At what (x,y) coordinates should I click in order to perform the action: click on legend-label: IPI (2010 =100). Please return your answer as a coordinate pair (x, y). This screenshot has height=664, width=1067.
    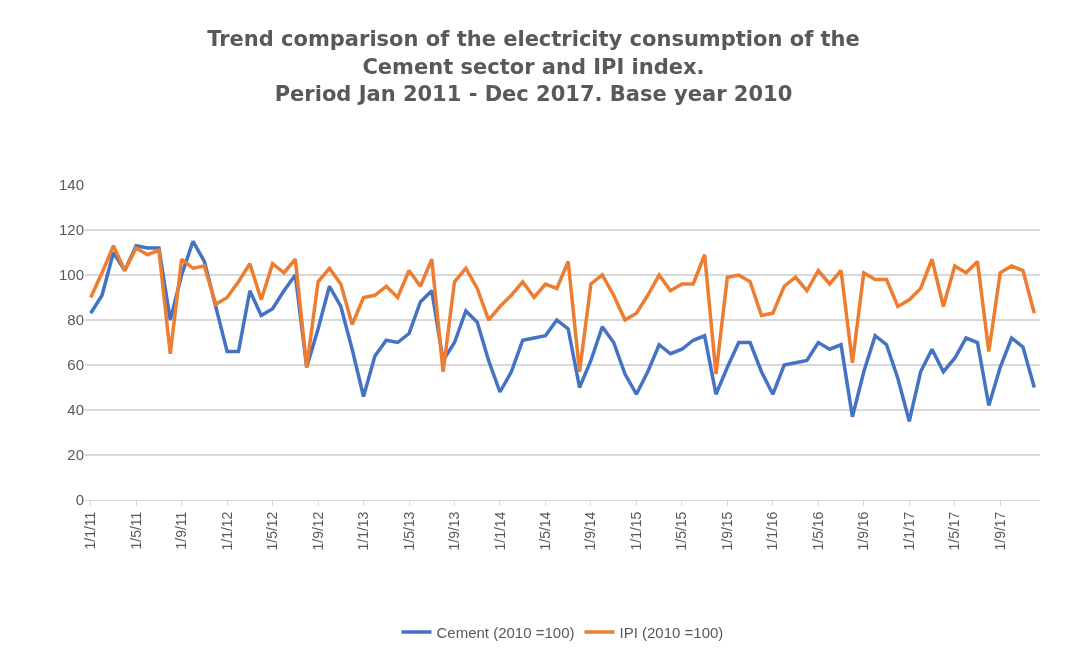
    Looking at the image, I should click on (671, 632).